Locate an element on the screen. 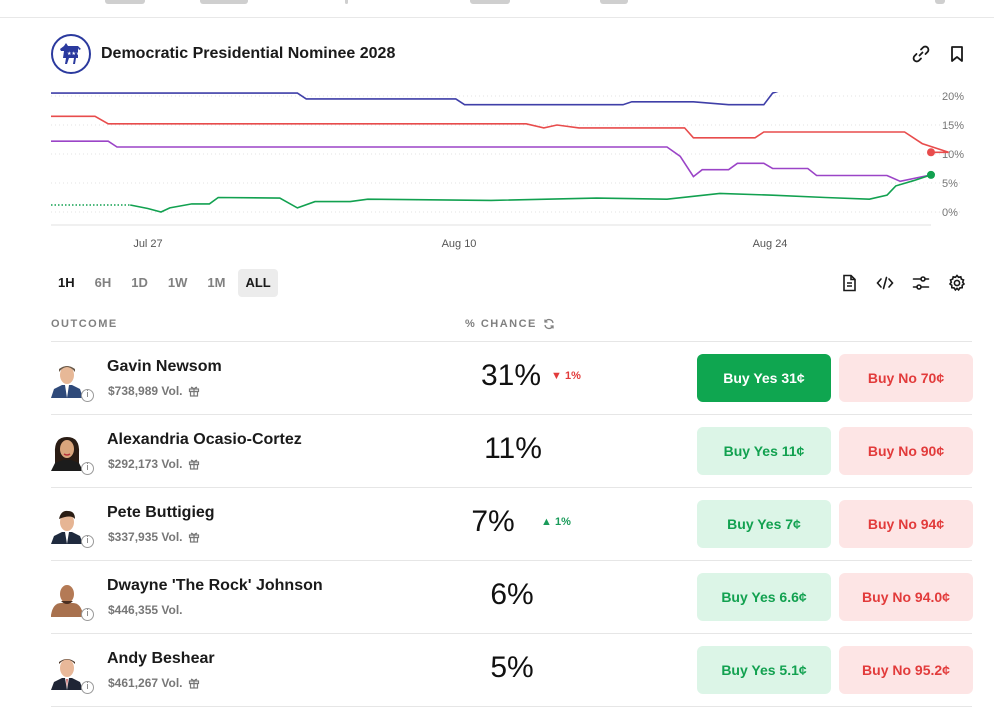 The image size is (994, 713). timeframe-6h: 6H is located at coordinates (103, 282).